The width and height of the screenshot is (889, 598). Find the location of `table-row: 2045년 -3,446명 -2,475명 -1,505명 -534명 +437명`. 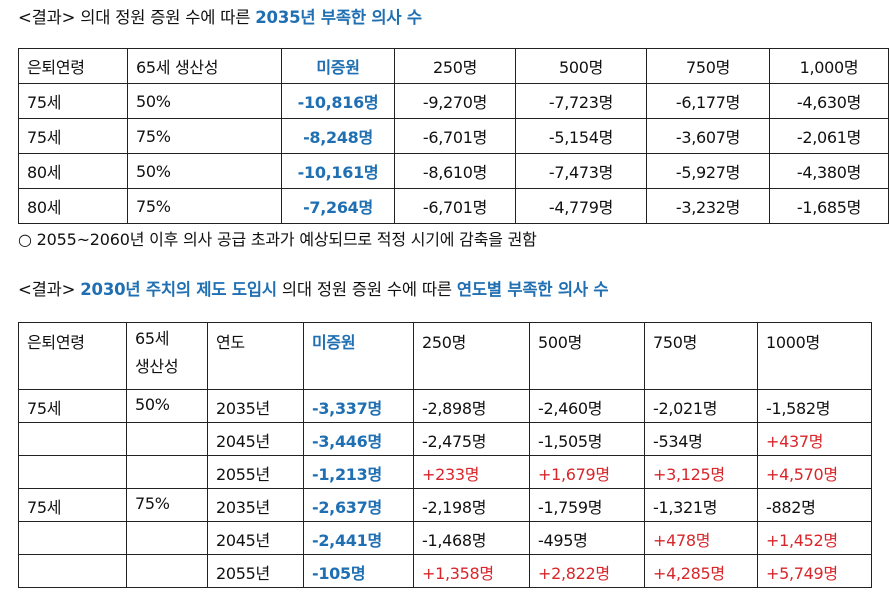

table-row: 2045년 -3,446명 -2,475명 -1,505명 -534명 +437명 is located at coordinates (445, 439).